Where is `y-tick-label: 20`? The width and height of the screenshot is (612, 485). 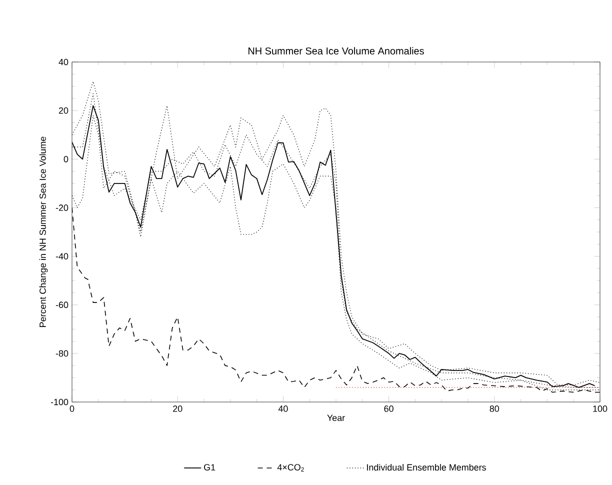 y-tick-label: 20 is located at coordinates (63, 110).